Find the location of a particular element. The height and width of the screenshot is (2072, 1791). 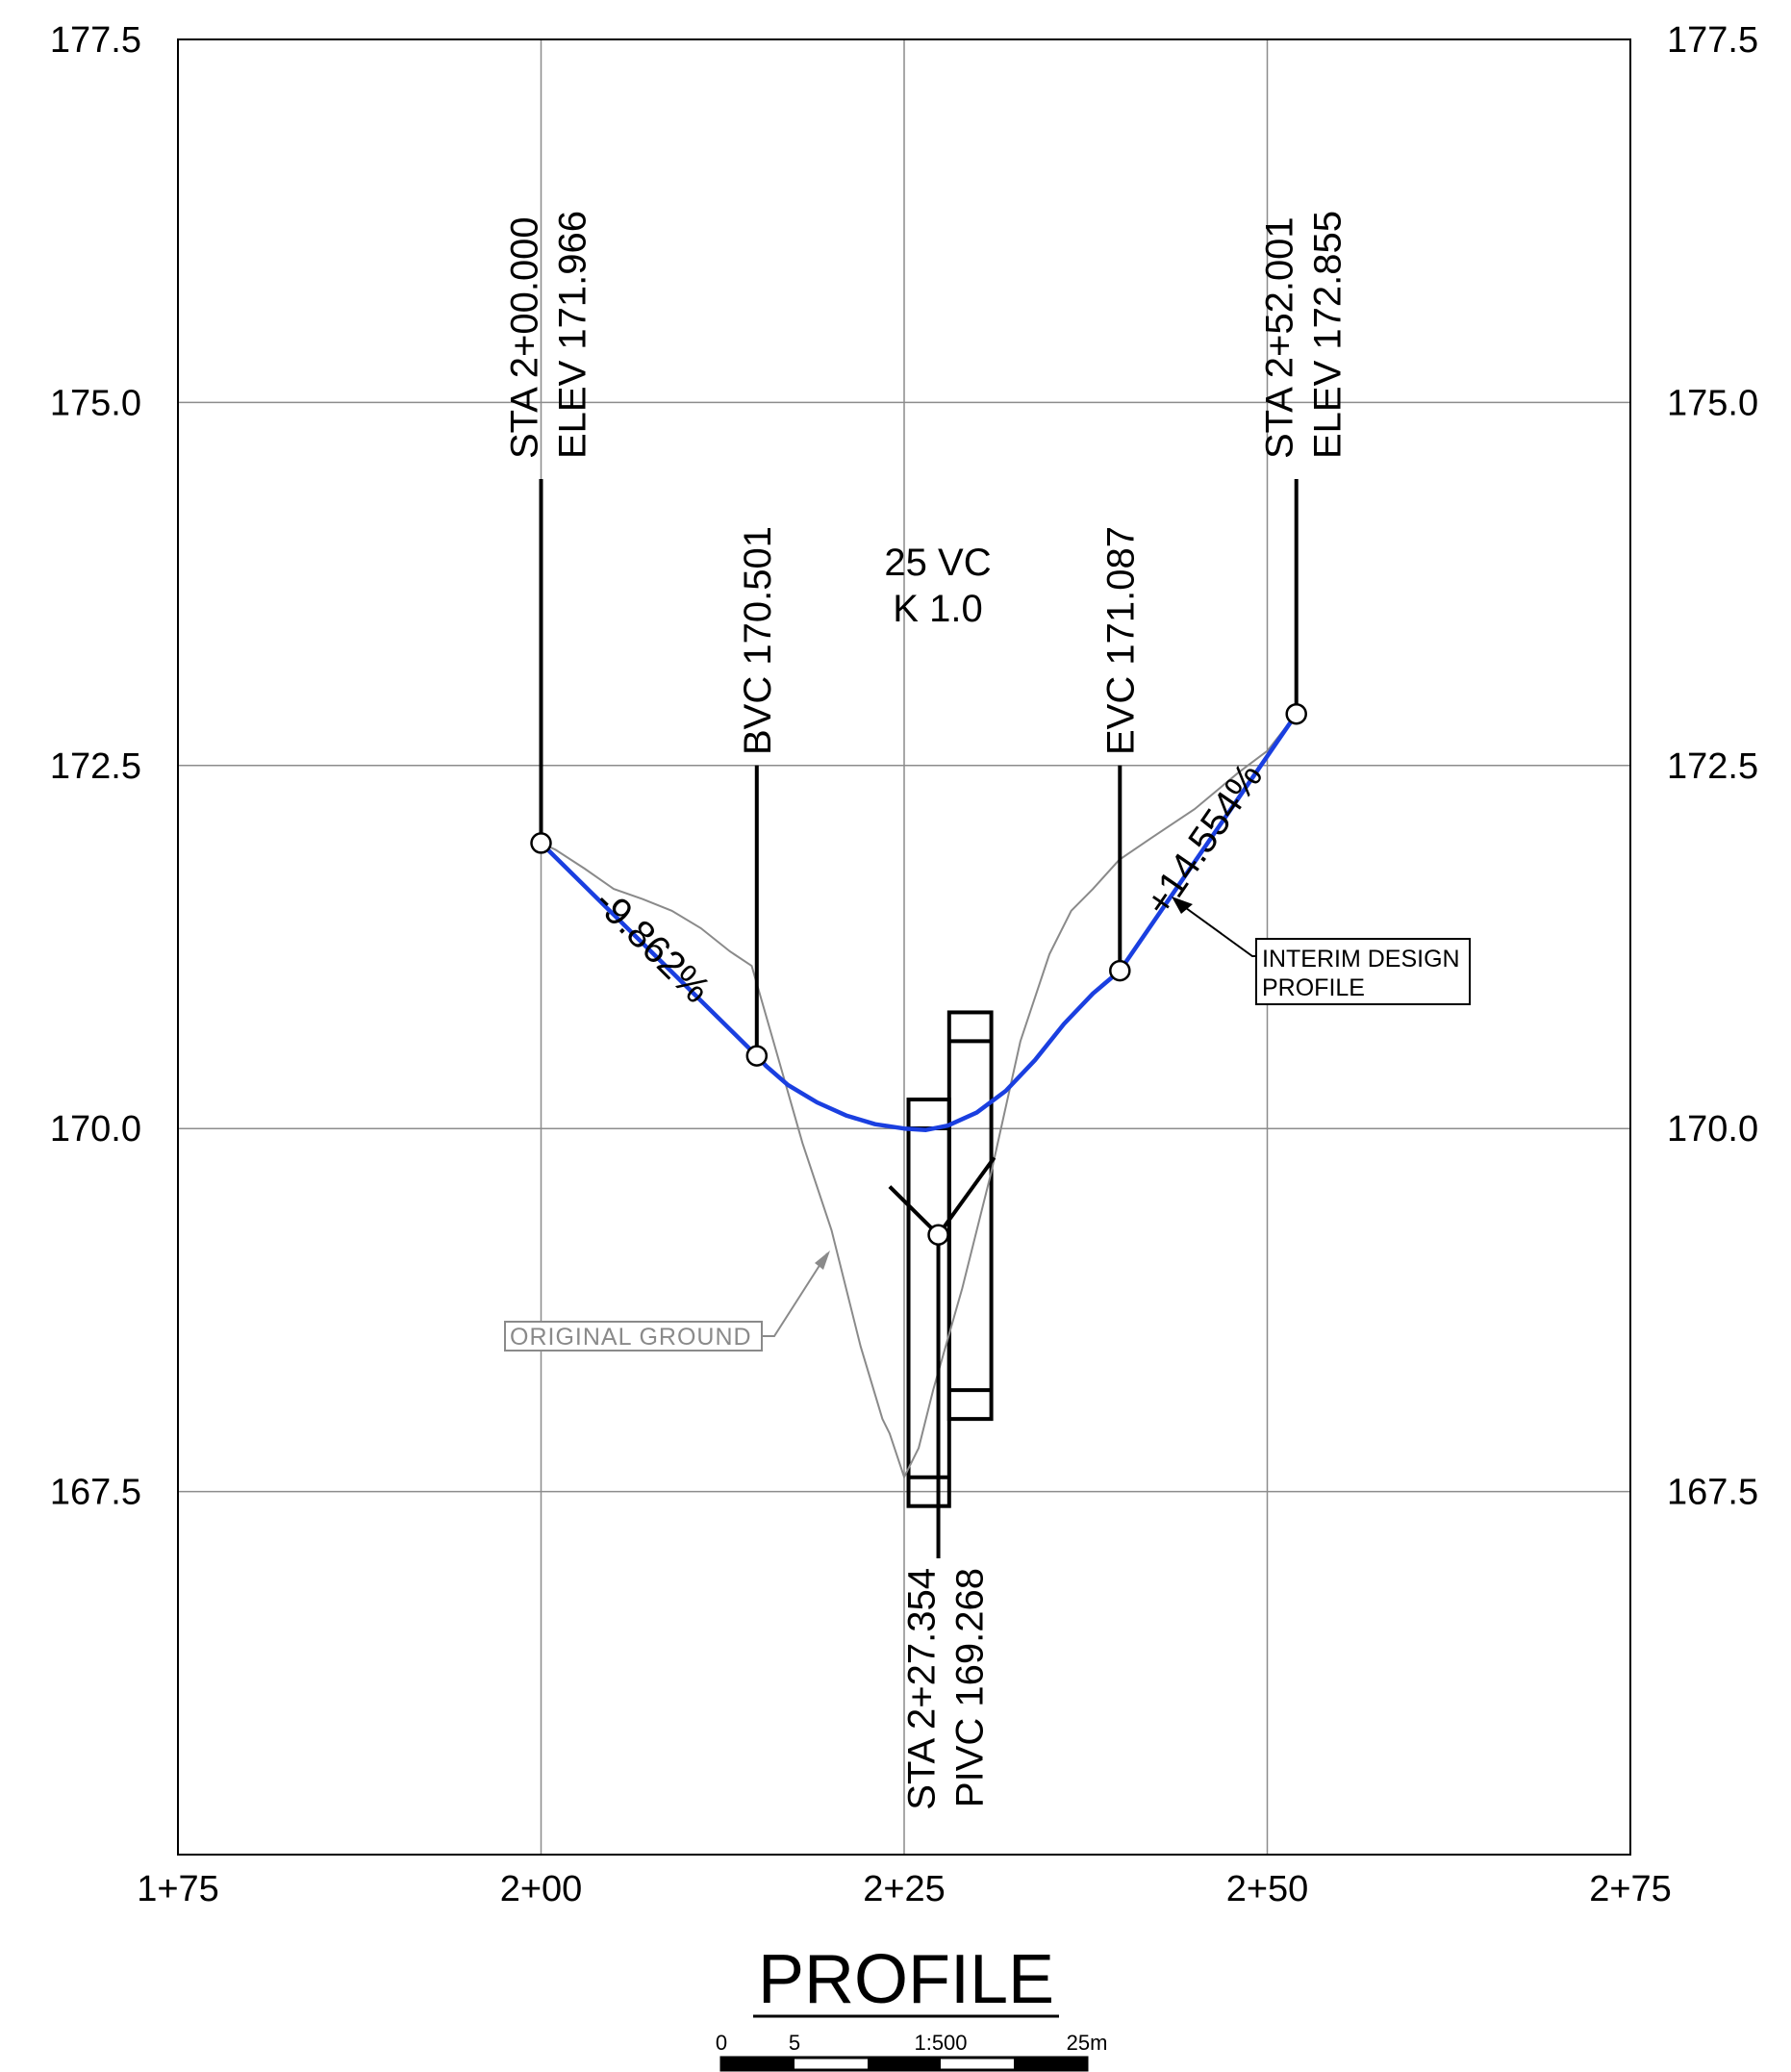

design-callout-arrowhead is located at coordinates (1182, 906).